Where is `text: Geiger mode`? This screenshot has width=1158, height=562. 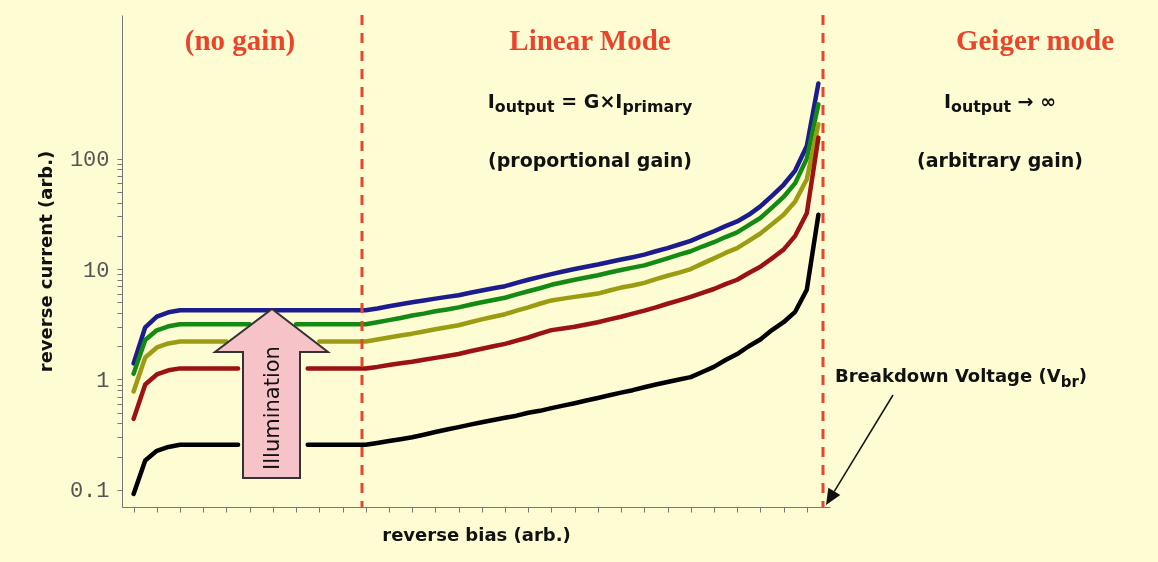
text: Geiger mode is located at coordinates (1035, 40).